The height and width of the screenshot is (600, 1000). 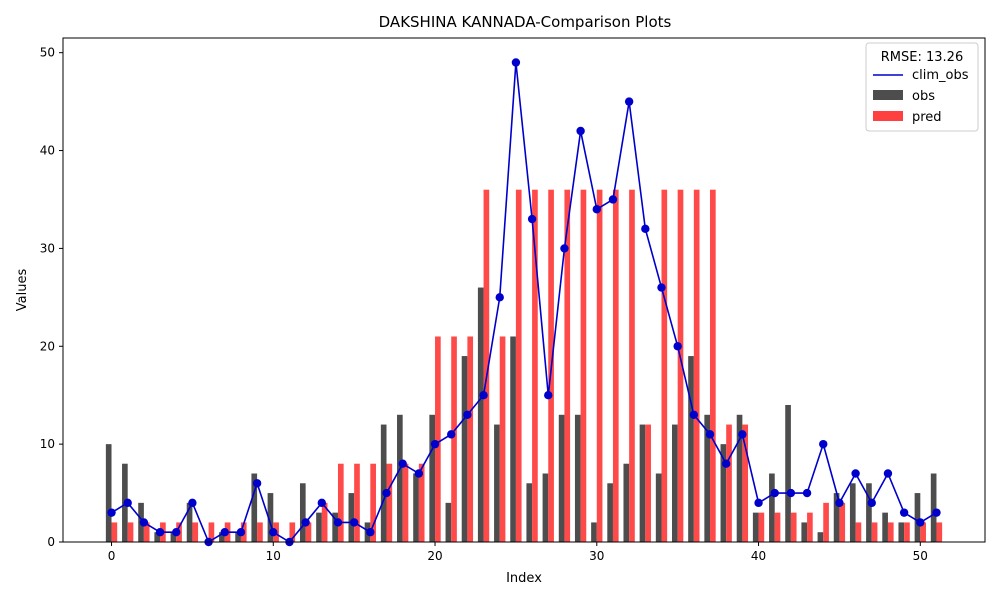 I want to click on y-tick-label-20: 20, so click(x=47, y=346).